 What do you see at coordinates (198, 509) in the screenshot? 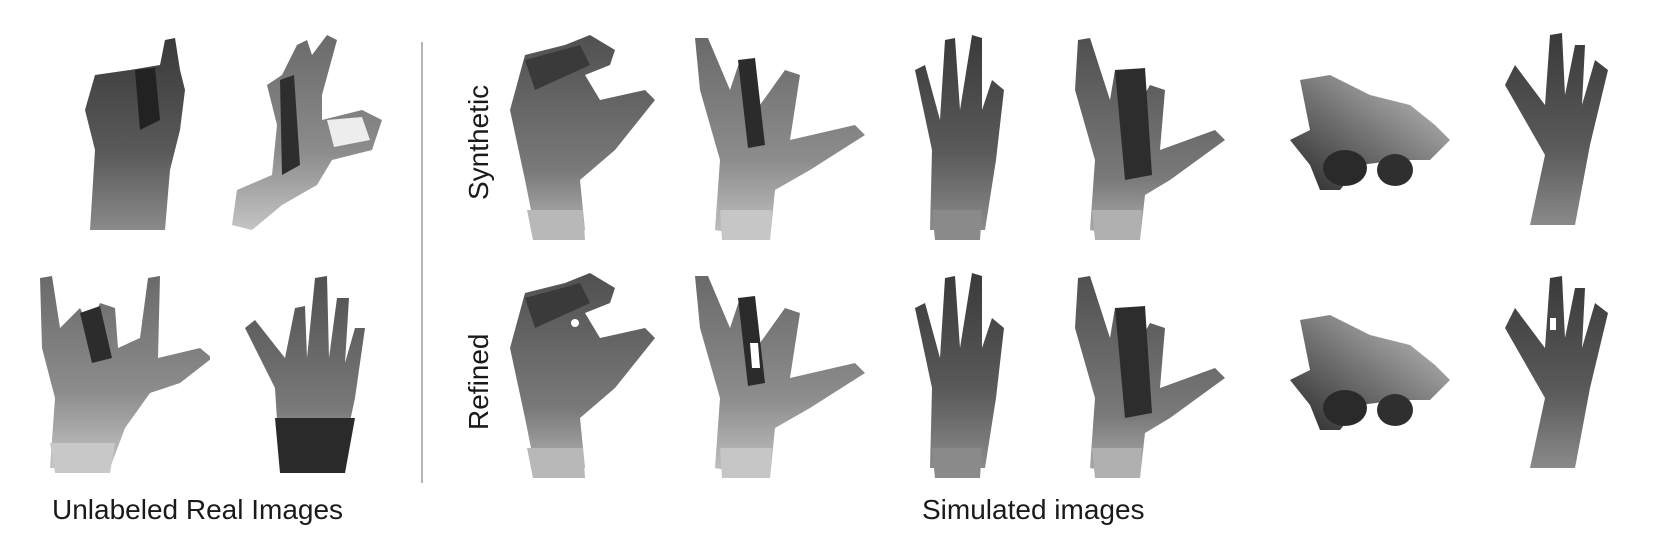
I see `real-images-caption: Unlabeled Real Images` at bounding box center [198, 509].